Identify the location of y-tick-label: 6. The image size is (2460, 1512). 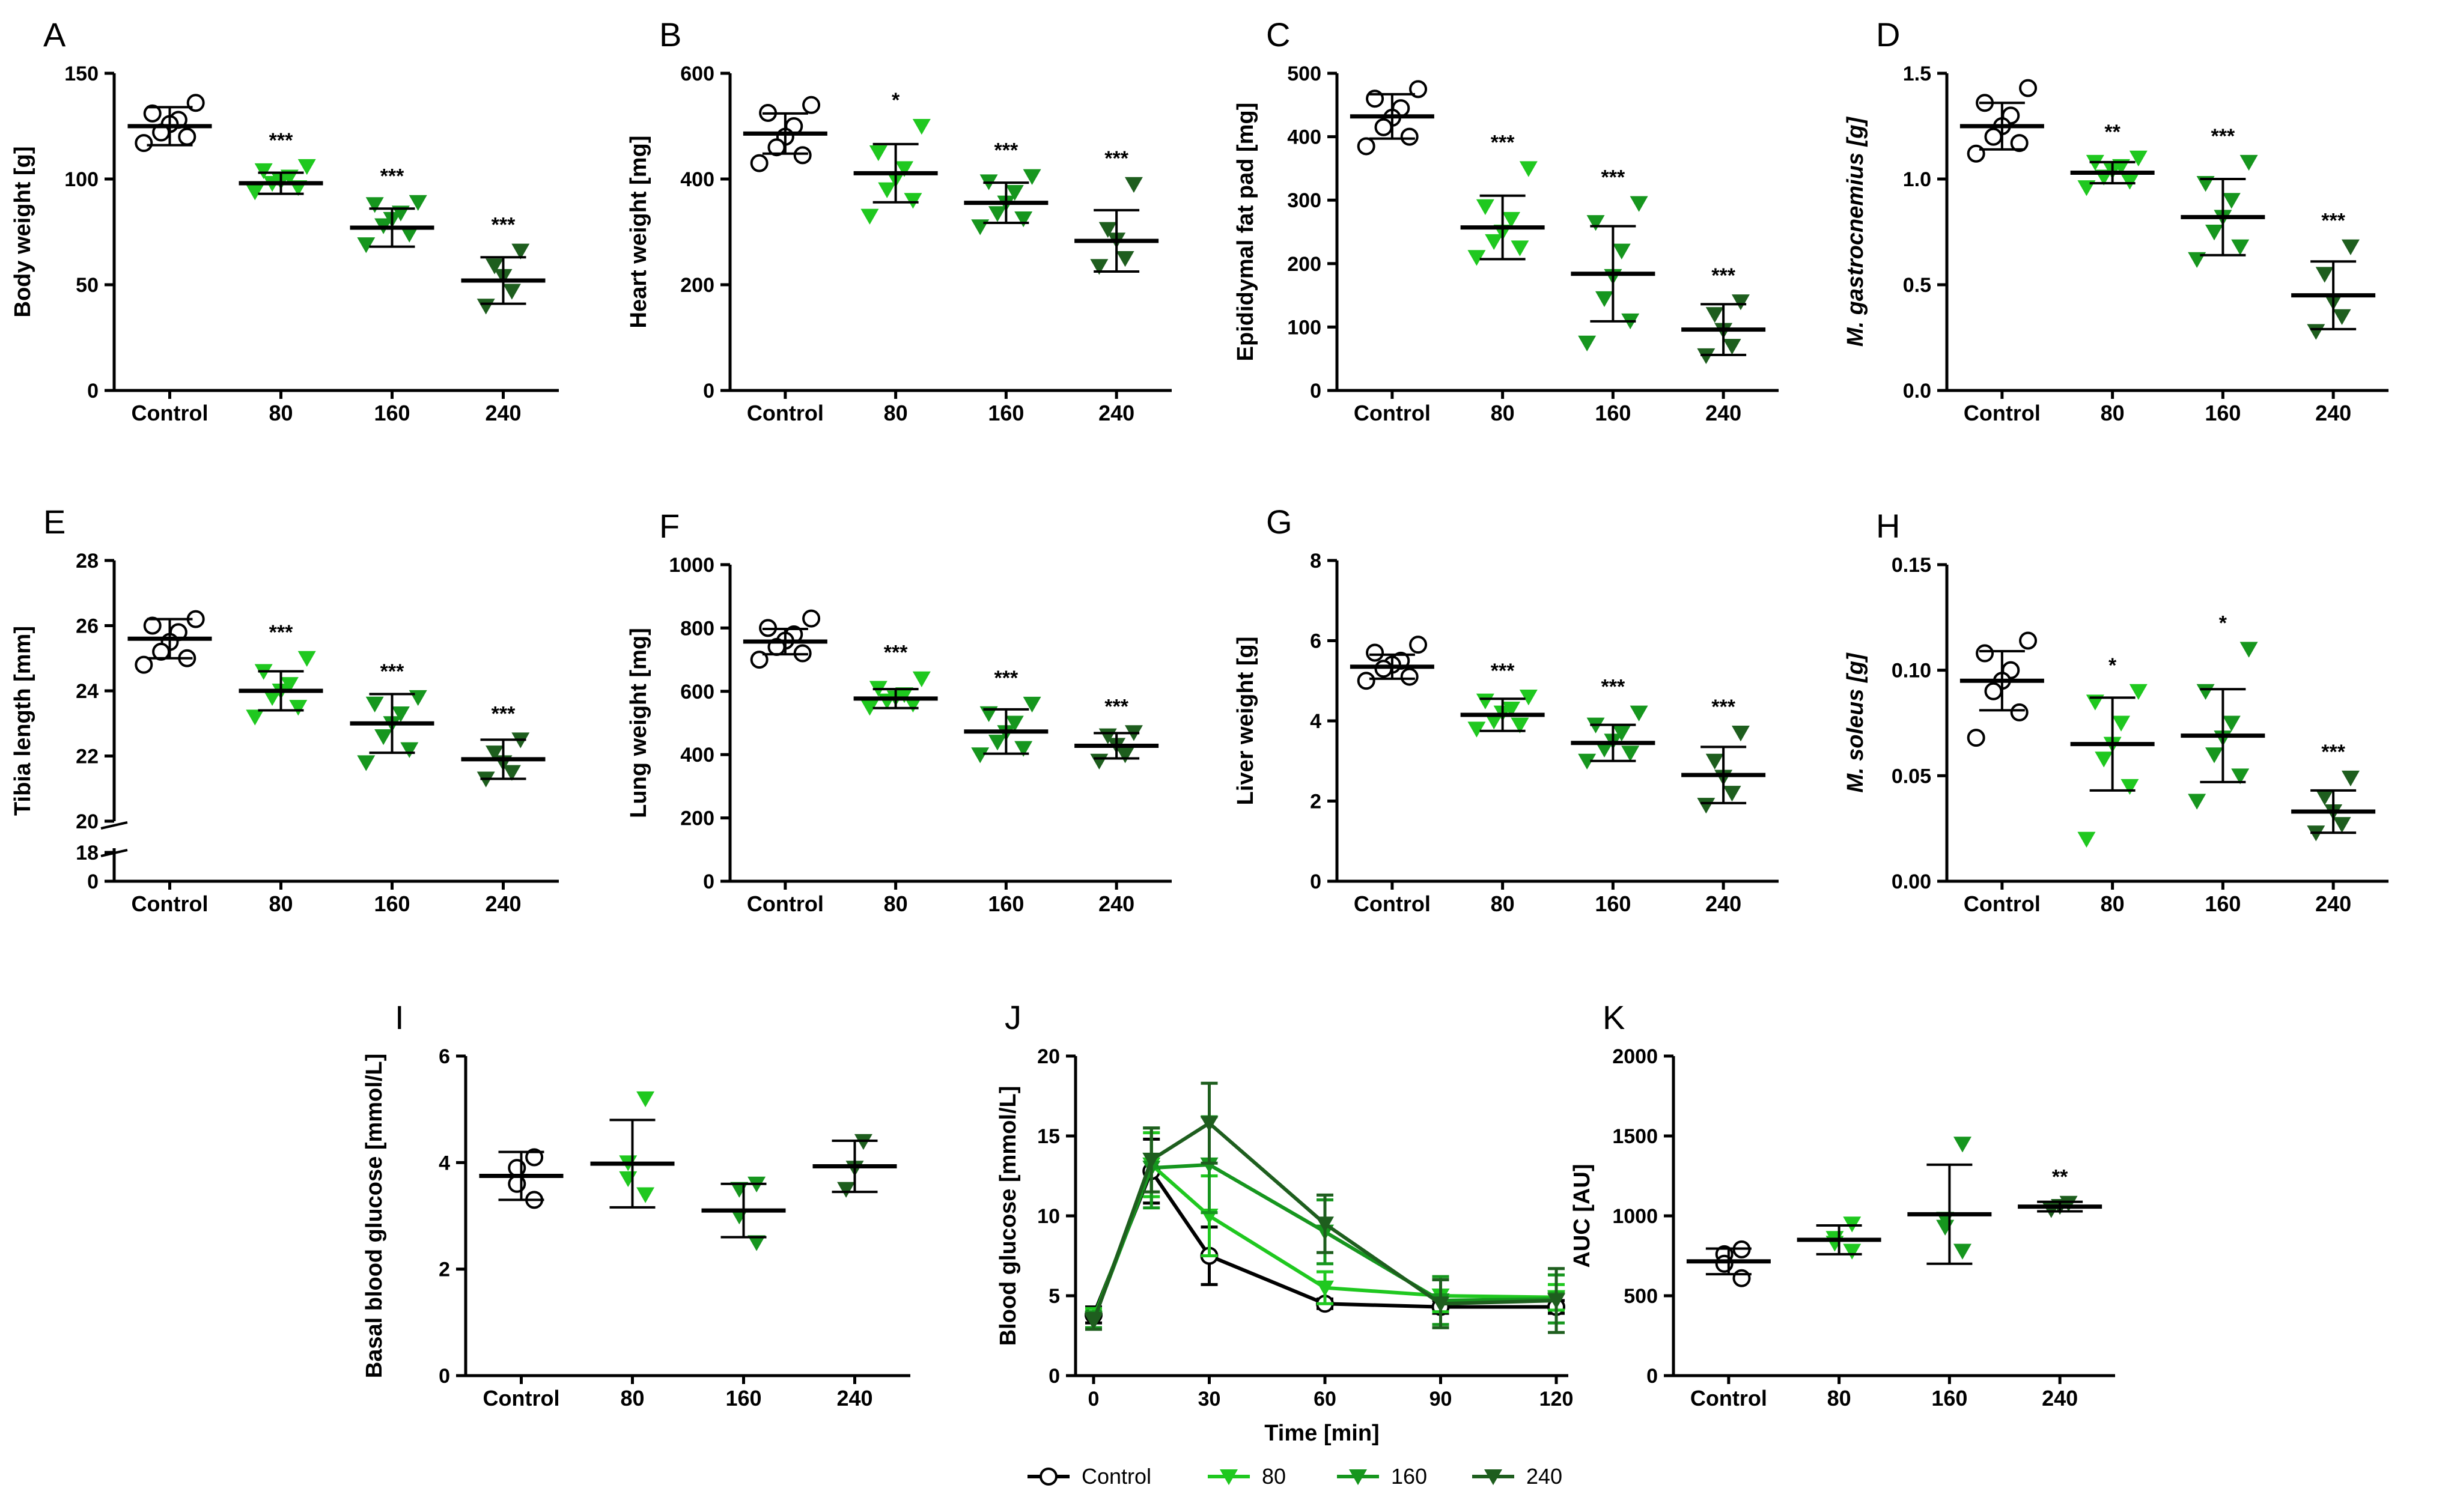
(1315, 641).